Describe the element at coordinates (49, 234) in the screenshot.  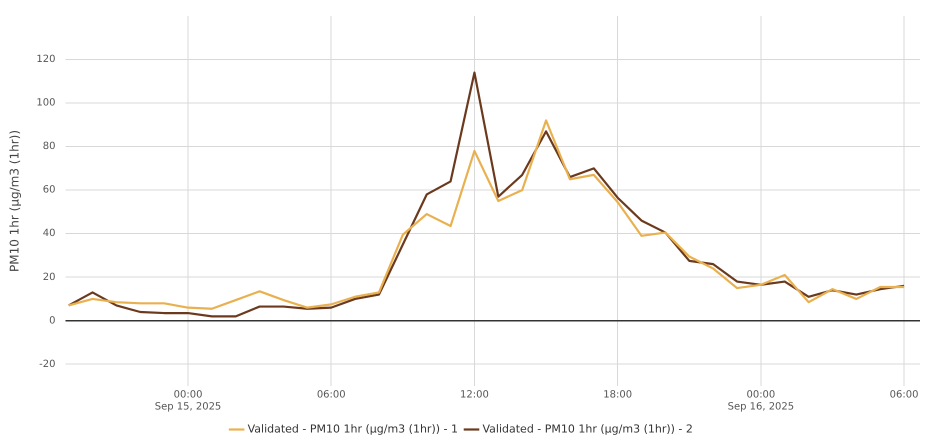
I see `y-tick-label: 40` at that location.